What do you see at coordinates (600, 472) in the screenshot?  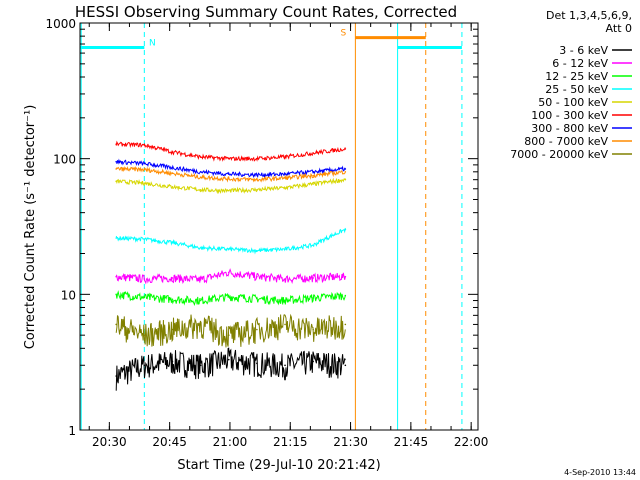 I see `footer-date: 4-Sep-2010 13:44` at bounding box center [600, 472].